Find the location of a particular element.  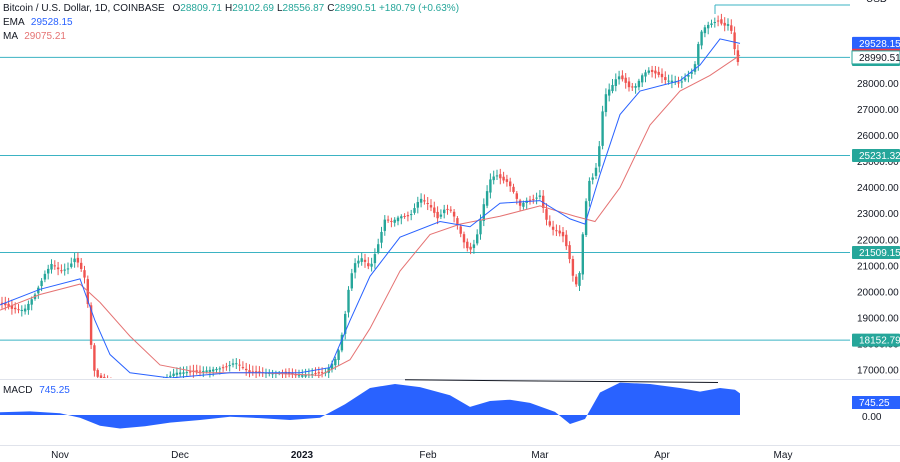

y-tick-label: 22000.00 is located at coordinates (878, 240).